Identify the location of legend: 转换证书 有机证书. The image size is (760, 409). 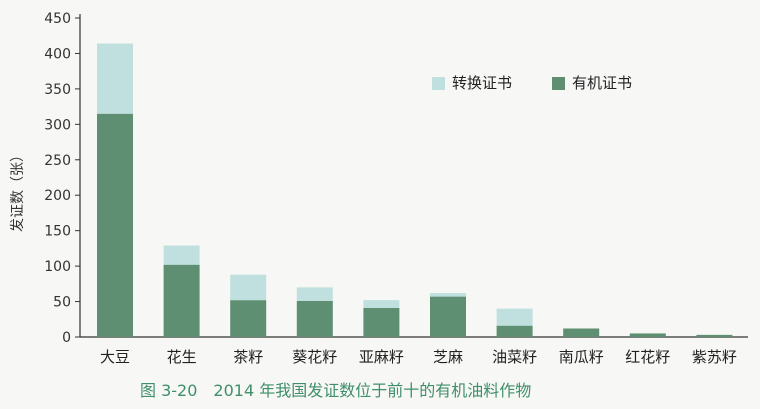
(532, 83).